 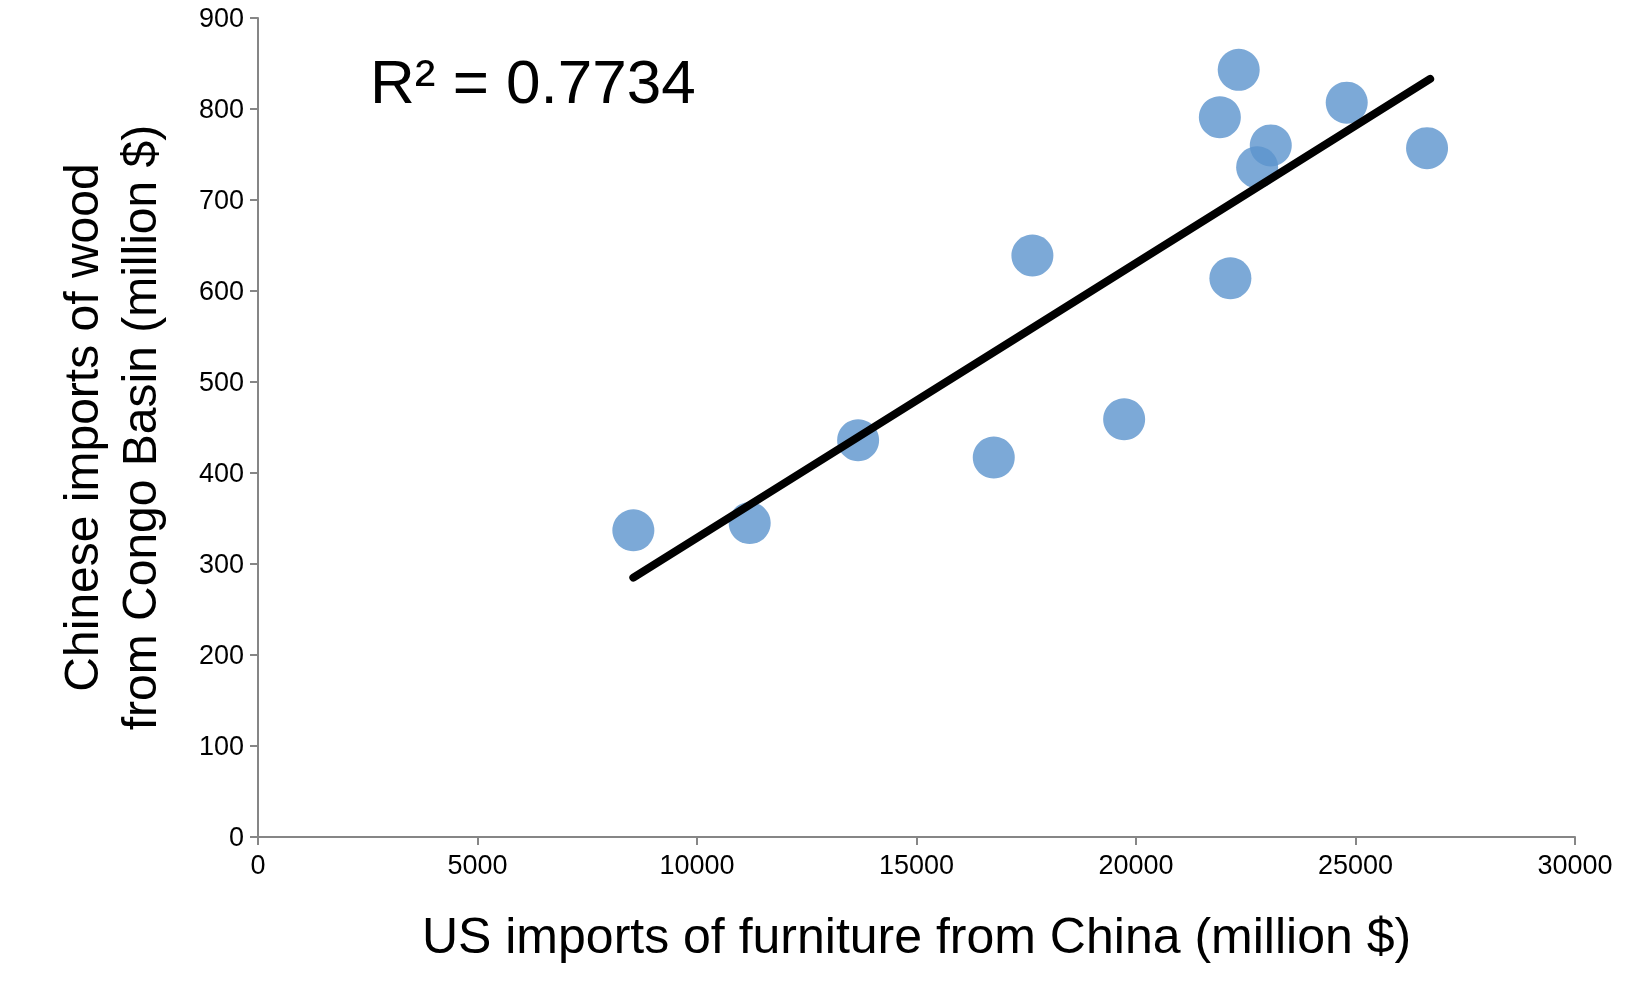 What do you see at coordinates (916, 864) in the screenshot?
I see `x-tick-label: 15000` at bounding box center [916, 864].